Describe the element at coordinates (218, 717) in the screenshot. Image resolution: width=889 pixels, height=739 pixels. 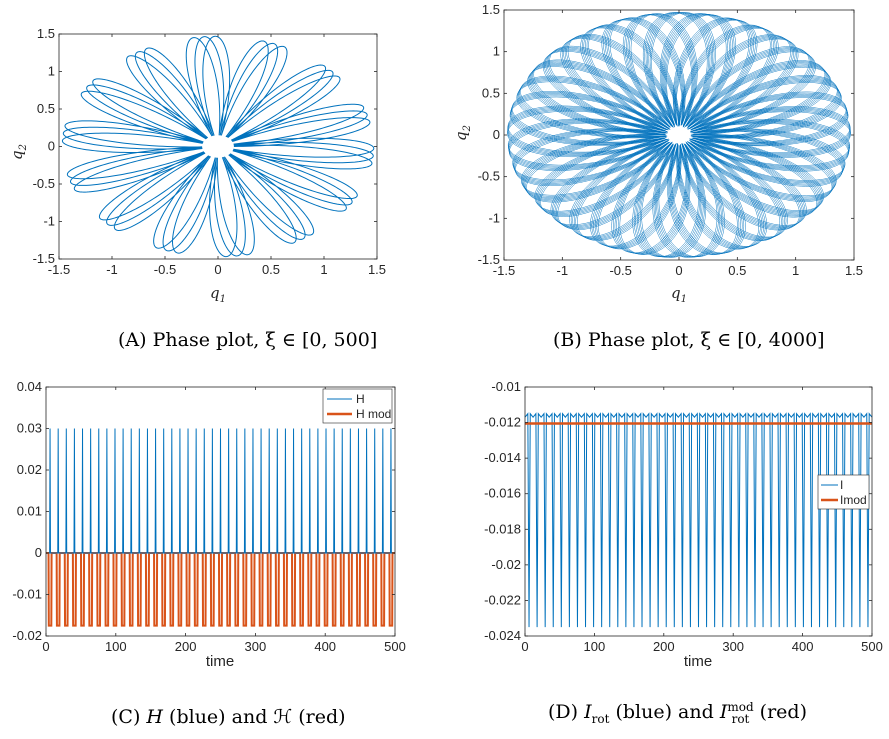
I see `caption-c-mid: (blue) and` at that location.